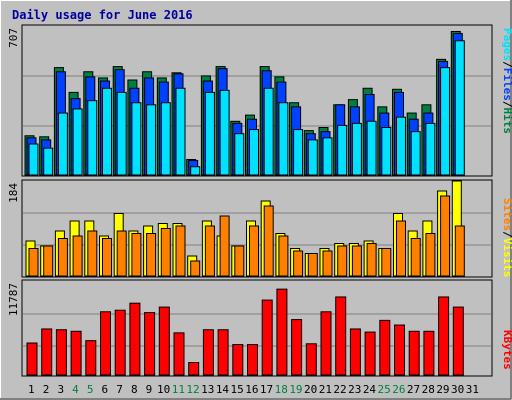 The height and width of the screenshot is (400, 512). Describe the element at coordinates (163, 389) in the screenshot. I see `day-label: 10` at that location.